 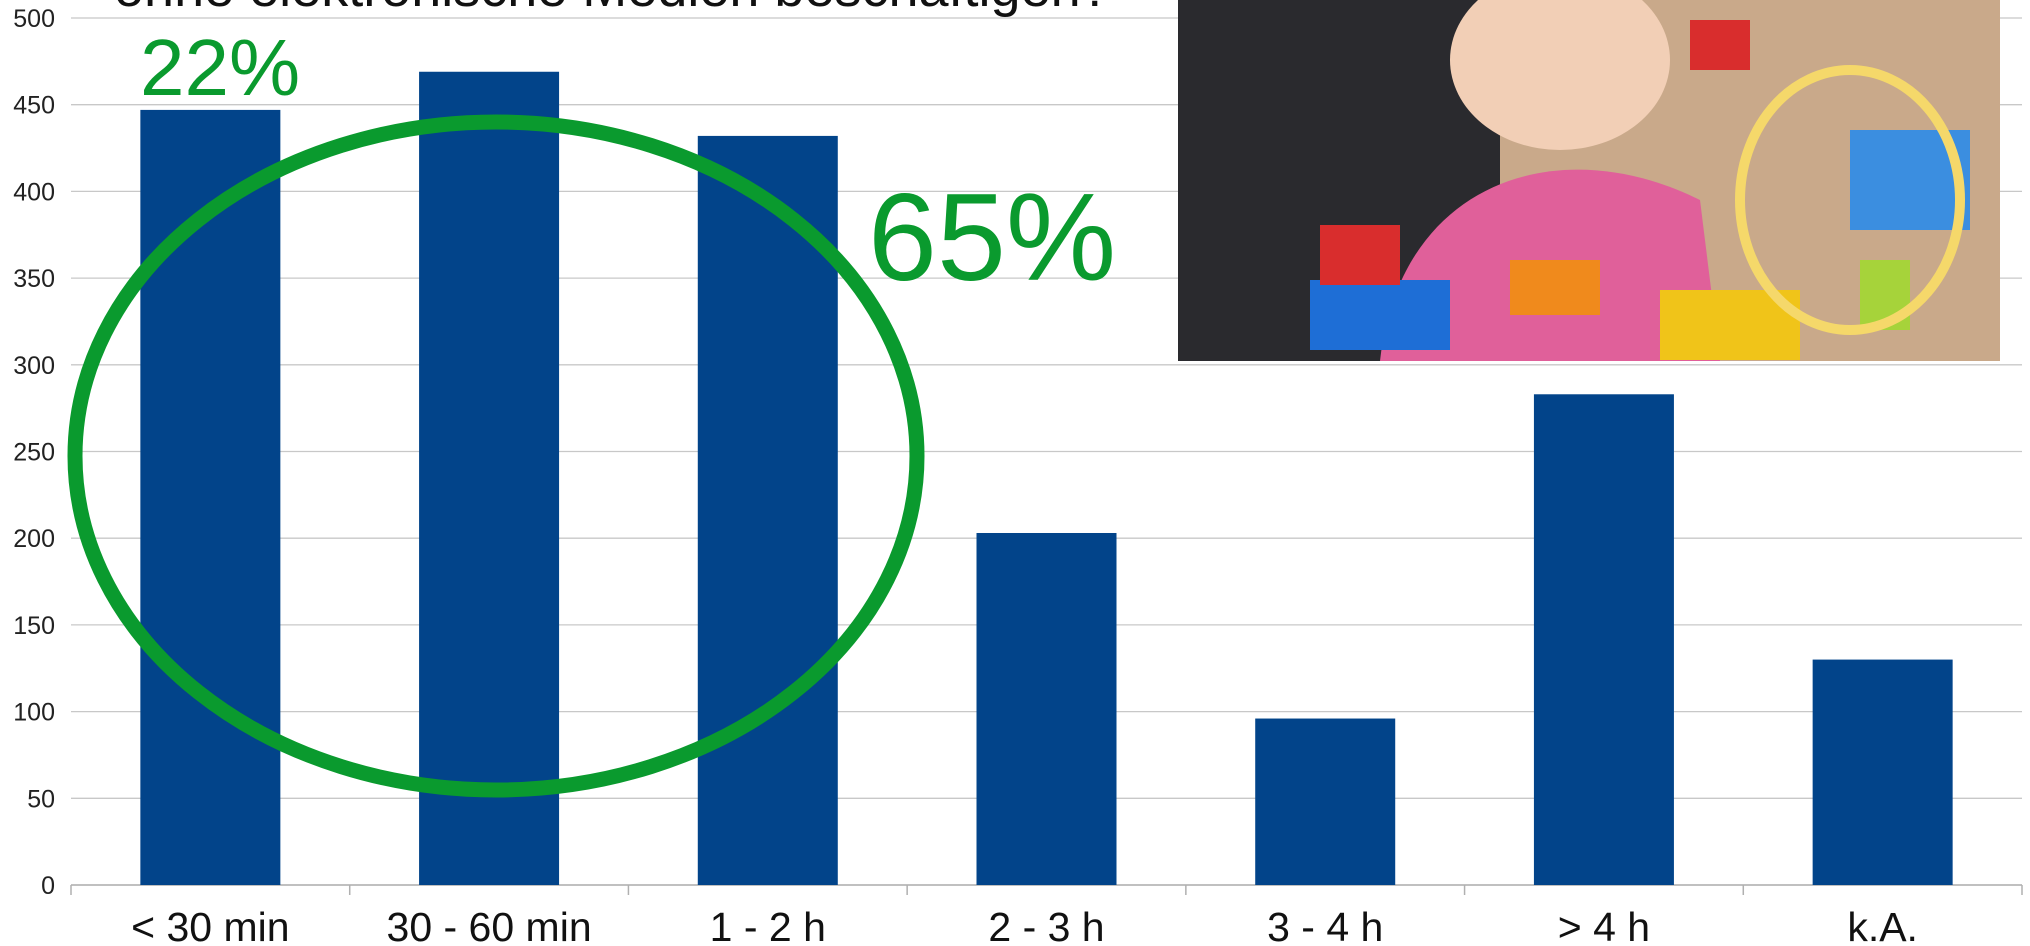 What do you see at coordinates (489, 925) in the screenshot?
I see `x-tick-label: 30 - 60 min` at bounding box center [489, 925].